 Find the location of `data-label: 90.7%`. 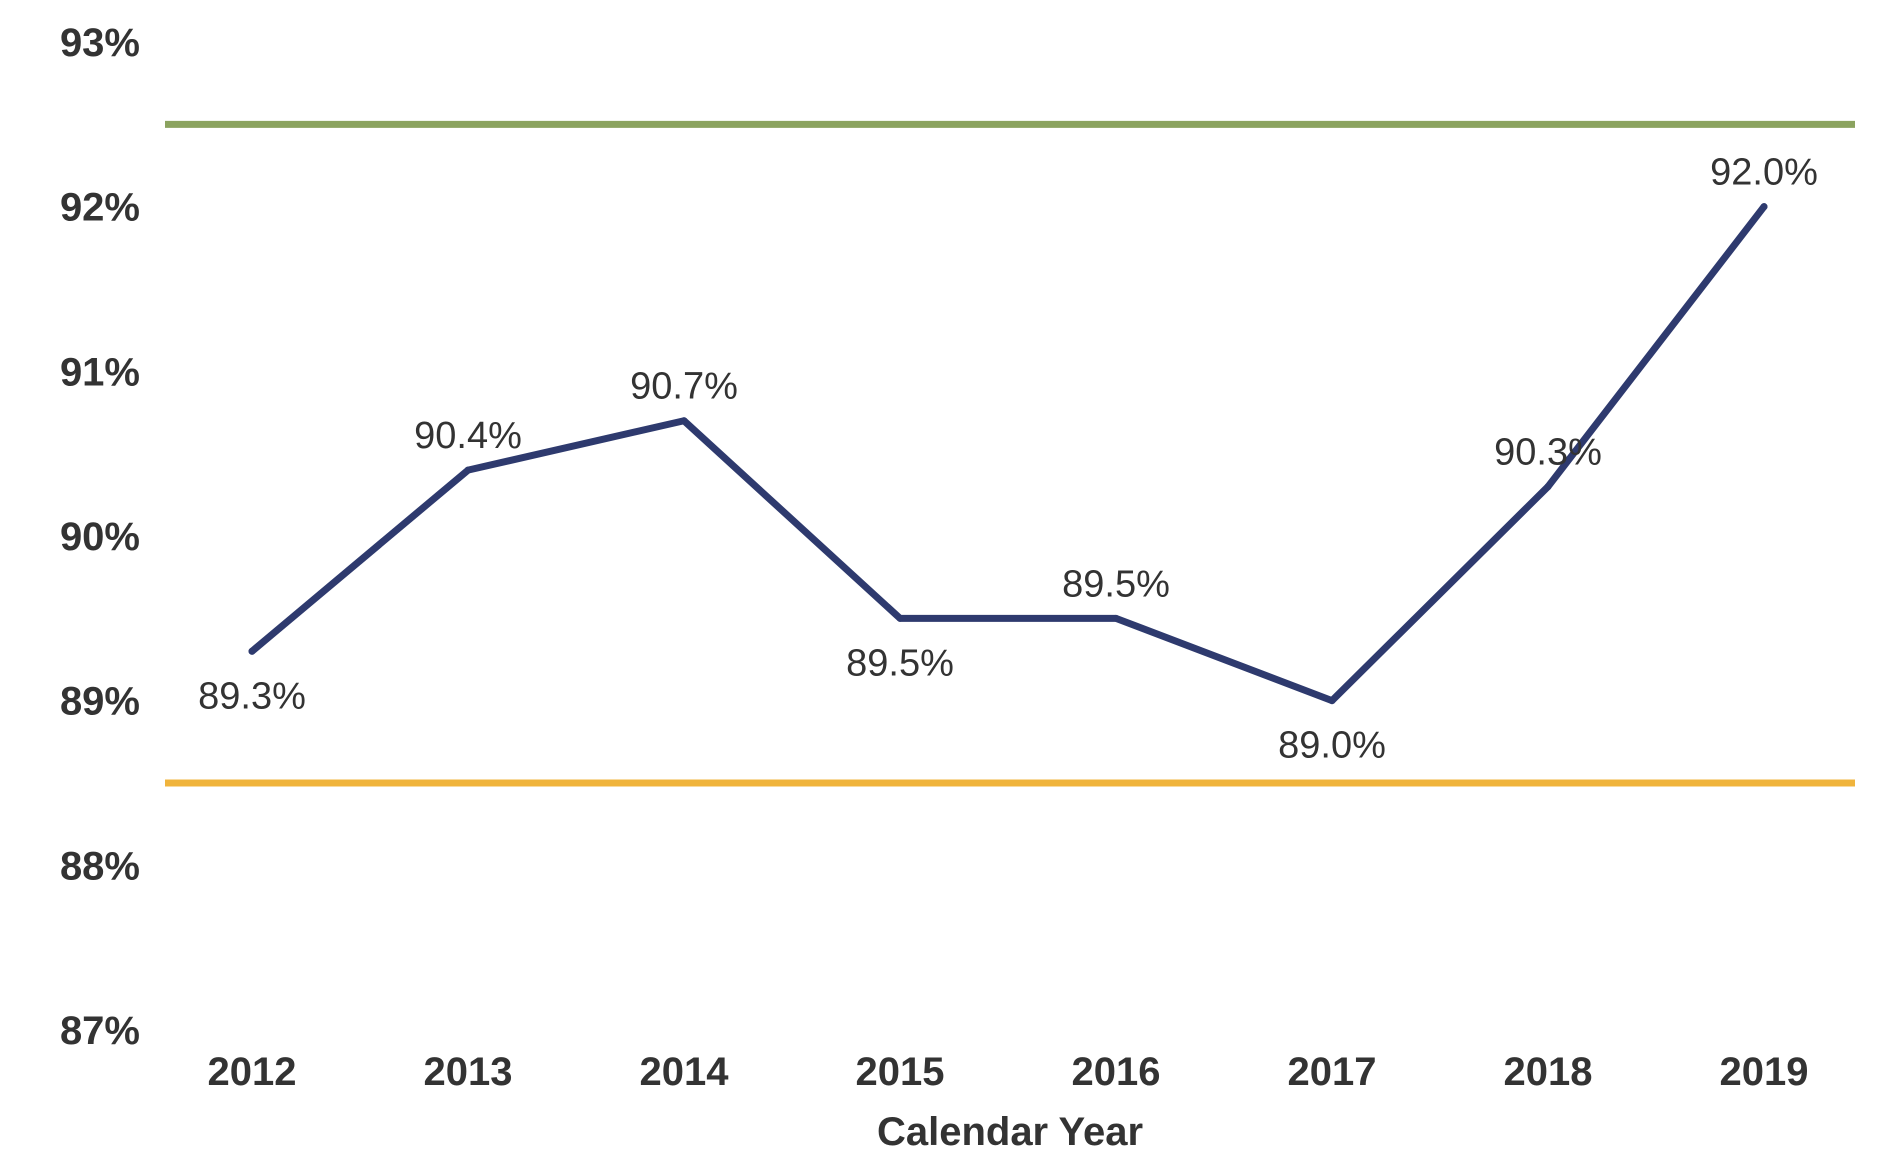

data-label: 90.7% is located at coordinates (684, 387).